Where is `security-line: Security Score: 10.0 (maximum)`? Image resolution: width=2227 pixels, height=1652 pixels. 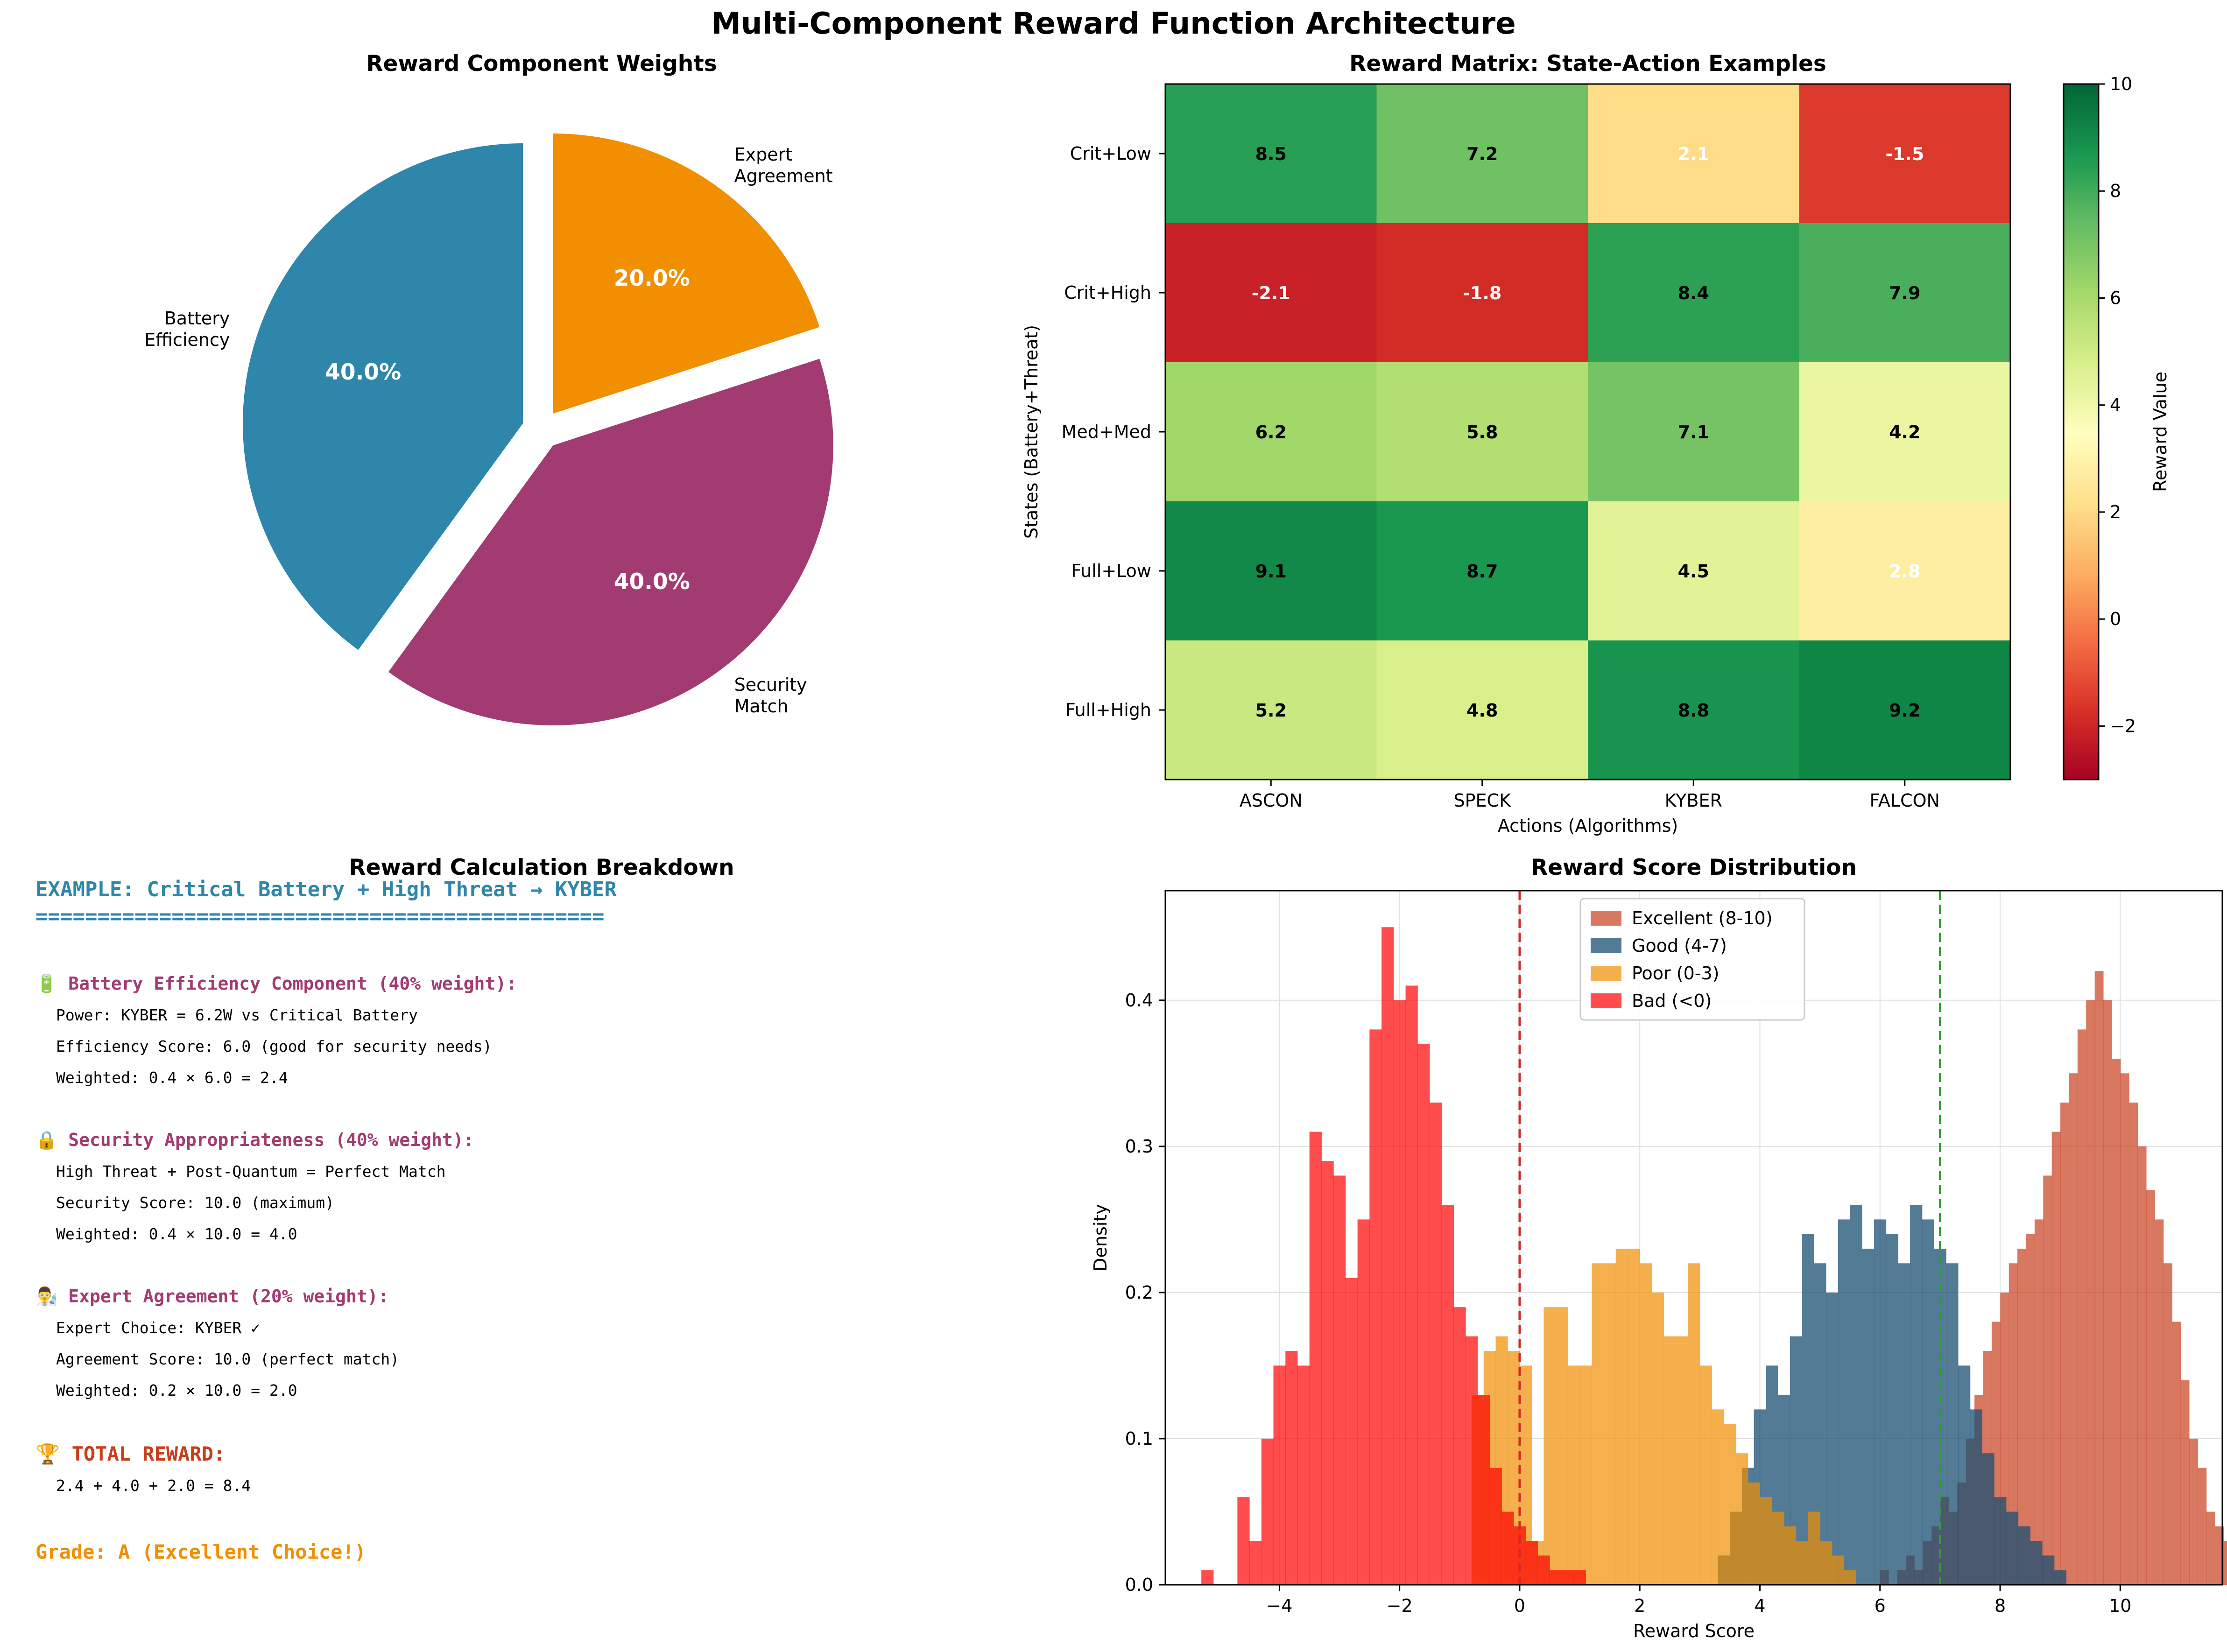
security-line: Security Score: 10.0 (maximum) is located at coordinates (196, 1203).